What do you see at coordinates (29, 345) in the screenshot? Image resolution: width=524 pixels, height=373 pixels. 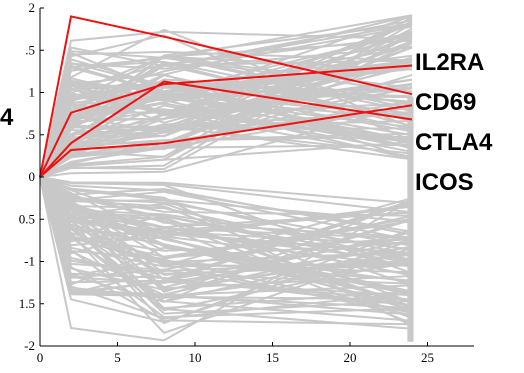 I see `y-tick-label: -2` at bounding box center [29, 345].